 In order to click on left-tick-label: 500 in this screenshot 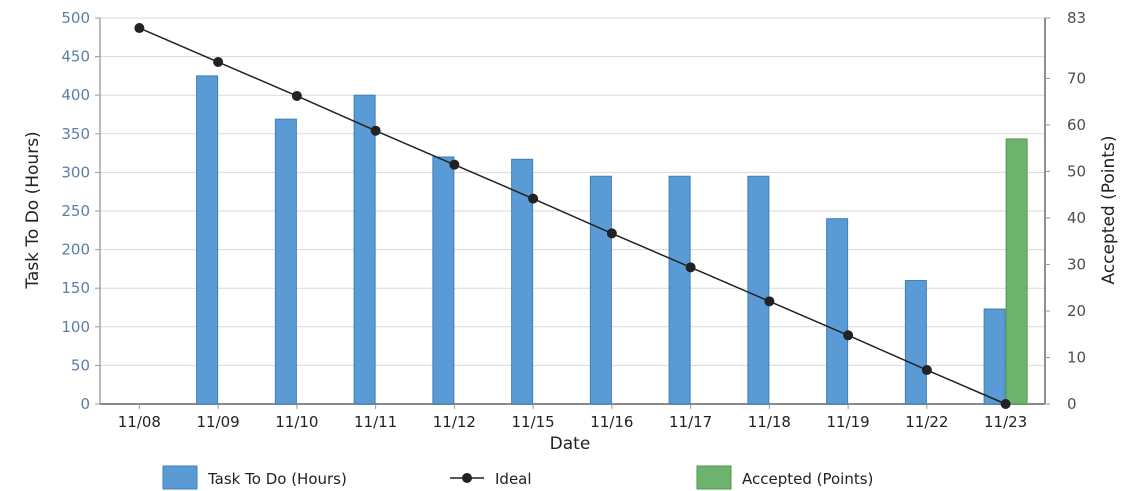, I will do `click(75, 18)`.